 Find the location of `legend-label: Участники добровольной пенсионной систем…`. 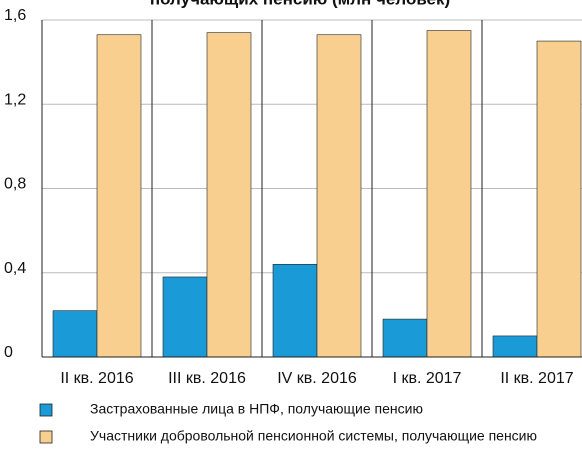

legend-label: Участники добровольной пенсионной систем… is located at coordinates (313, 436).